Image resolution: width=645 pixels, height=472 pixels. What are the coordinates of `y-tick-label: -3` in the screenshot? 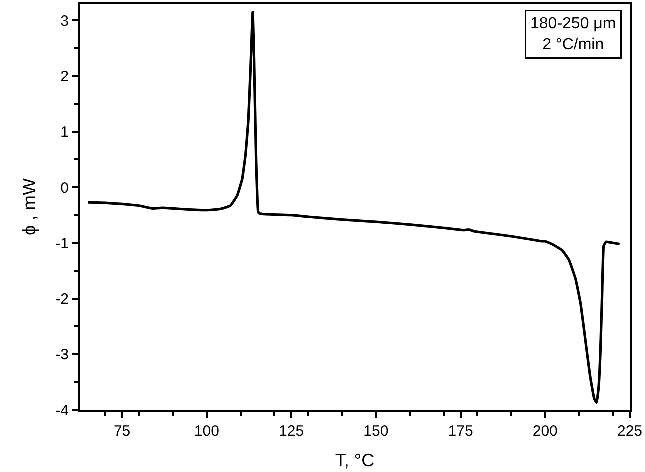 It's located at (62, 355).